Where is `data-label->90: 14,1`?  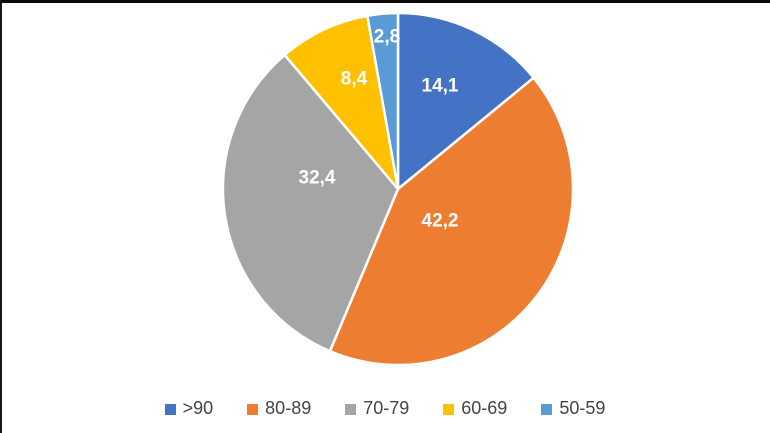 data-label->90: 14,1 is located at coordinates (440, 86).